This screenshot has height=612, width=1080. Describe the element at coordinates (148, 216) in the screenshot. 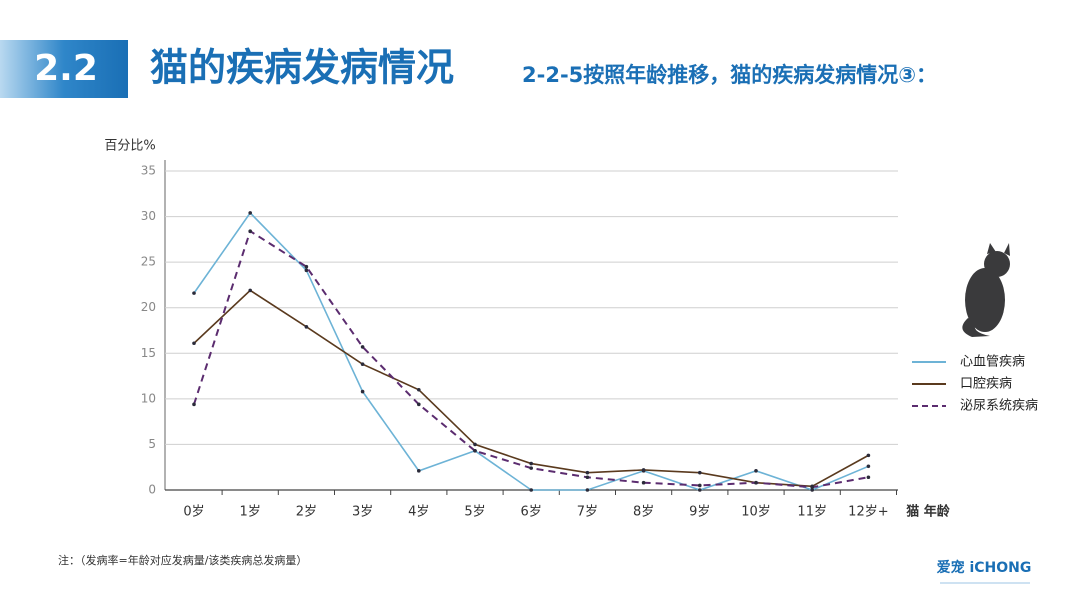

I see `y-tick-label: 30` at that location.